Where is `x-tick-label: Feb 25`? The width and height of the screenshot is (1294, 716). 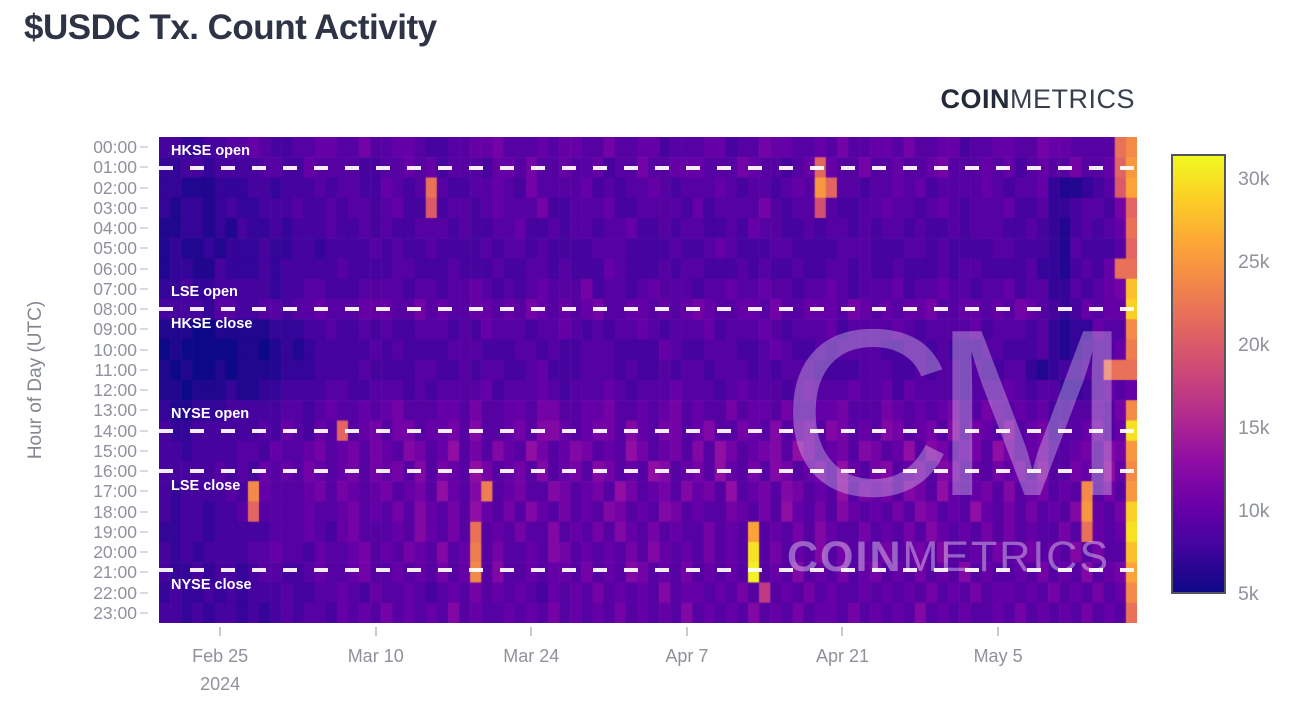
x-tick-label: Feb 25 is located at coordinates (220, 656).